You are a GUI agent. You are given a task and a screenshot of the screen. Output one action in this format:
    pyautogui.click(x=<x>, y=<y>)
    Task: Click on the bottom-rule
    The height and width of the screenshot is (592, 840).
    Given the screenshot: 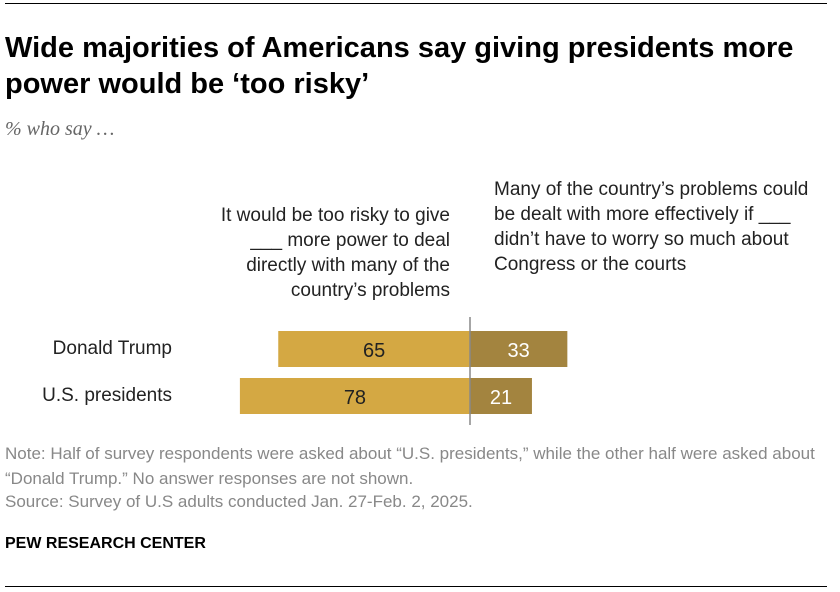 What is the action you would take?
    pyautogui.click(x=416, y=586)
    